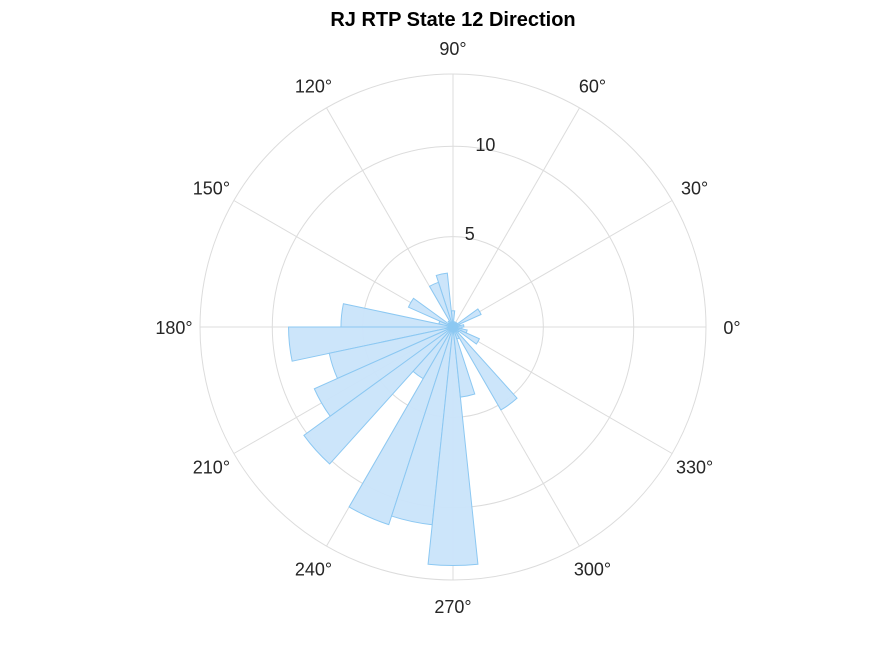 The width and height of the screenshot is (875, 656). Describe the element at coordinates (694, 189) in the screenshot. I see `angular-tick-label: 30°` at that location.